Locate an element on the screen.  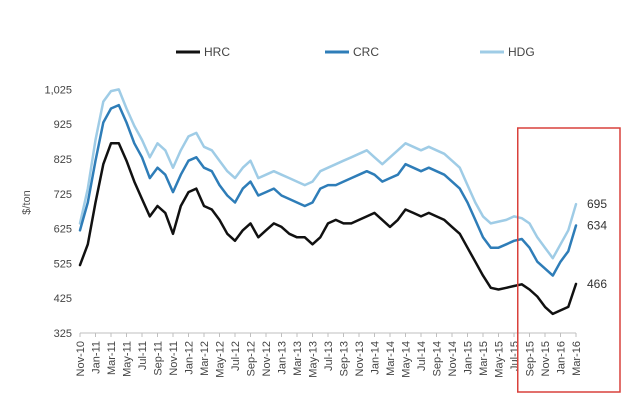
y-tick-label: 625 is located at coordinates (63, 230).